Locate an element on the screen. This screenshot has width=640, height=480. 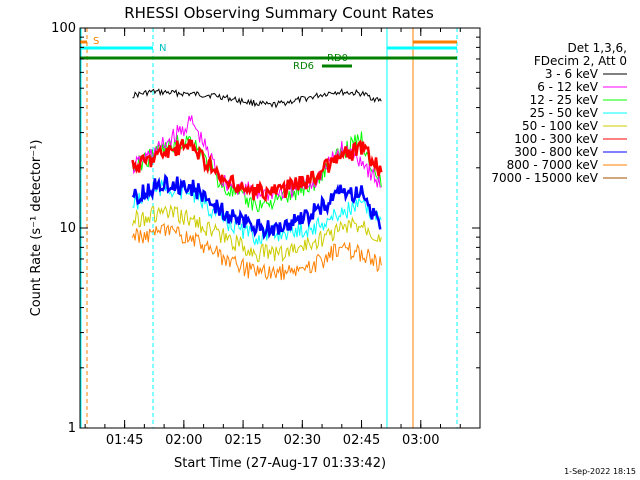
legend-label: 300 - 800 keV is located at coordinates (556, 152).